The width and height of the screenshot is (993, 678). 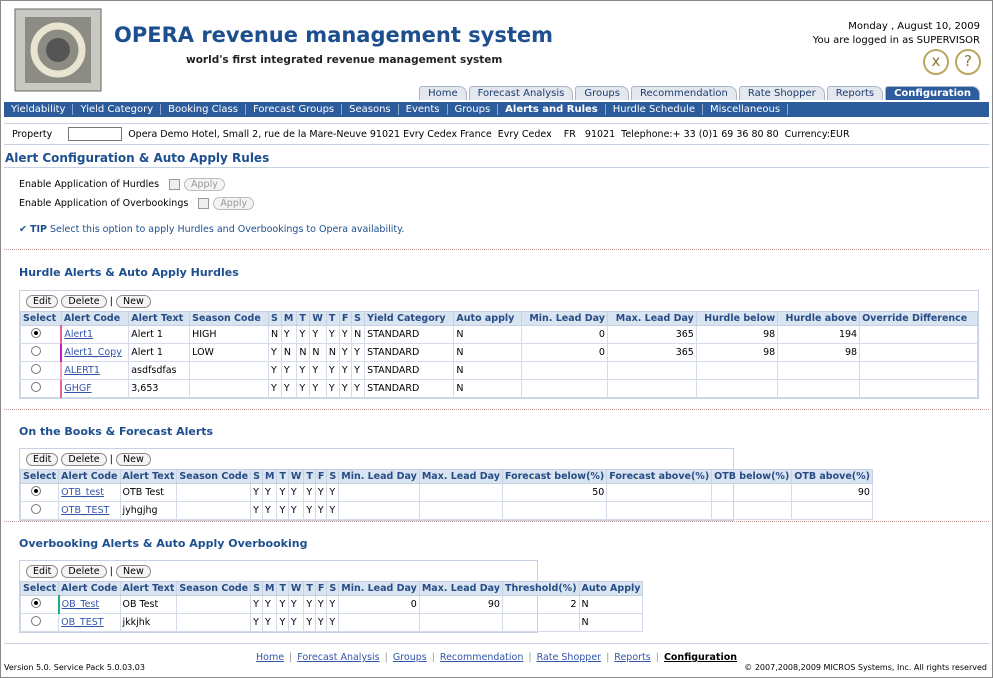 What do you see at coordinates (521, 93) in the screenshot?
I see `main-tab: Forecast Analysis` at bounding box center [521, 93].